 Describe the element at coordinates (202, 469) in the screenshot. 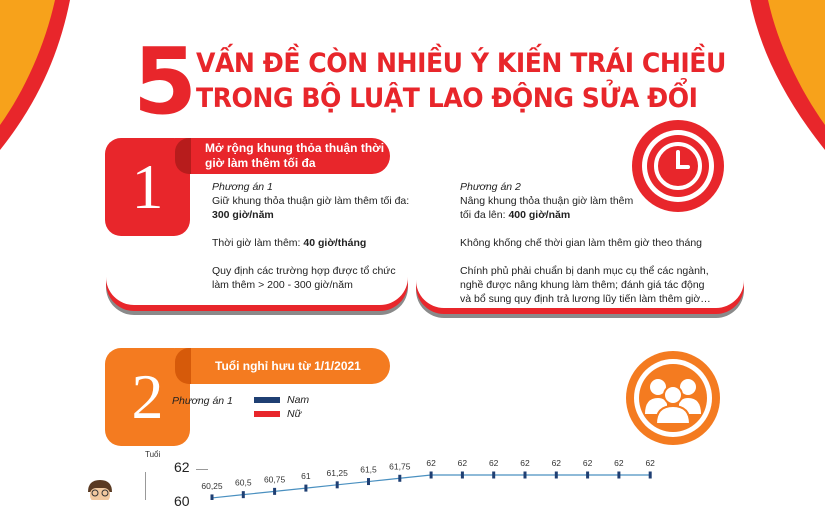

I see `y-tick-mark` at that location.